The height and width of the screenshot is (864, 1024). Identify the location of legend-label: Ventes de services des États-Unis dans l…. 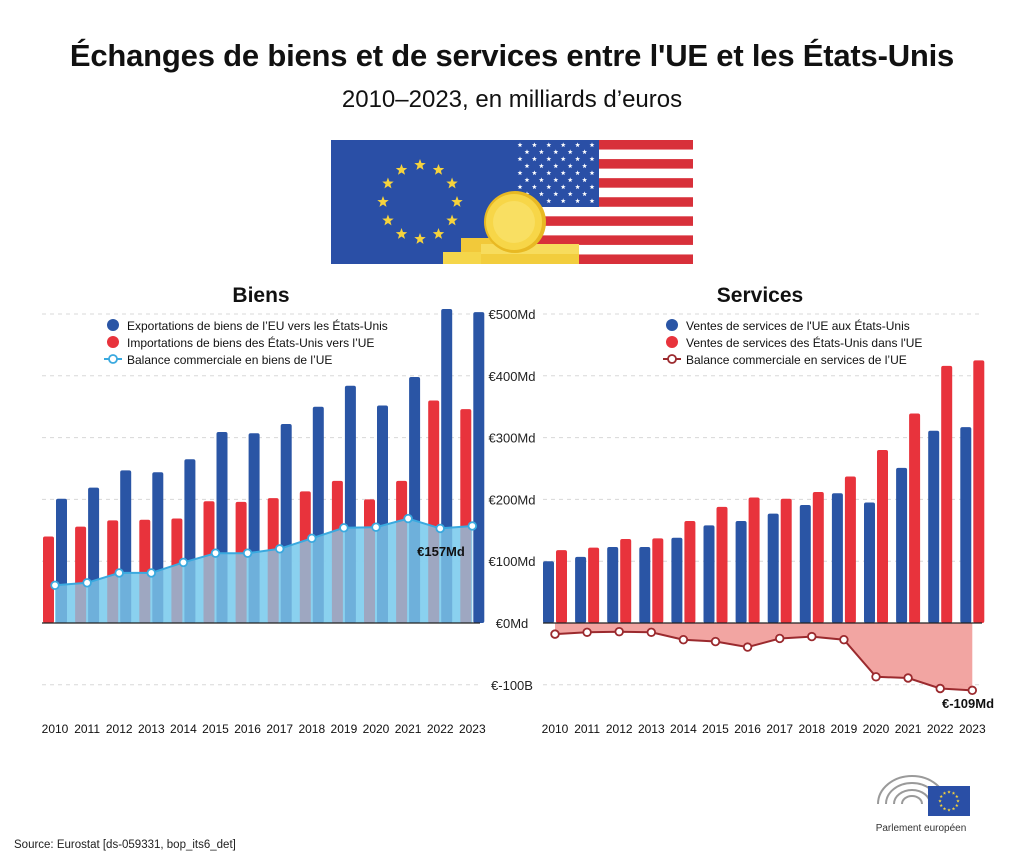
(804, 342).